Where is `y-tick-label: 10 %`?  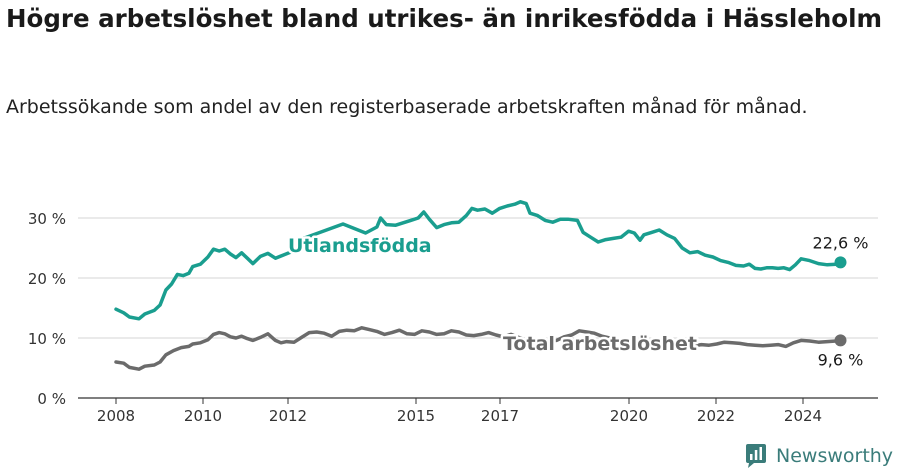 y-tick-label: 10 % is located at coordinates (47, 339).